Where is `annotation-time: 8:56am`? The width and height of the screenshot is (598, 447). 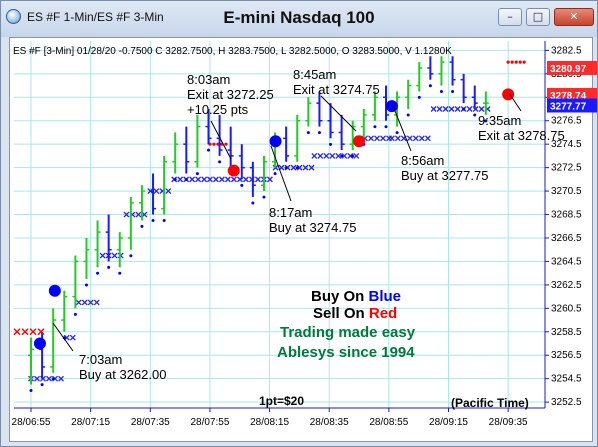 annotation-time: 8:56am is located at coordinates (423, 160).